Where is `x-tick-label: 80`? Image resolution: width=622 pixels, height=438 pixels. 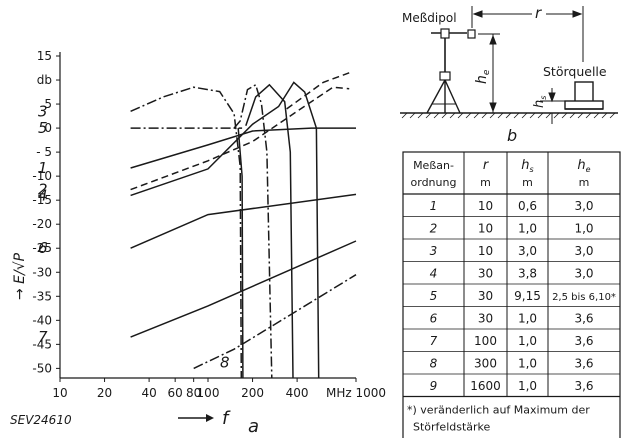 x-tick-label: 80 is located at coordinates (193, 393).